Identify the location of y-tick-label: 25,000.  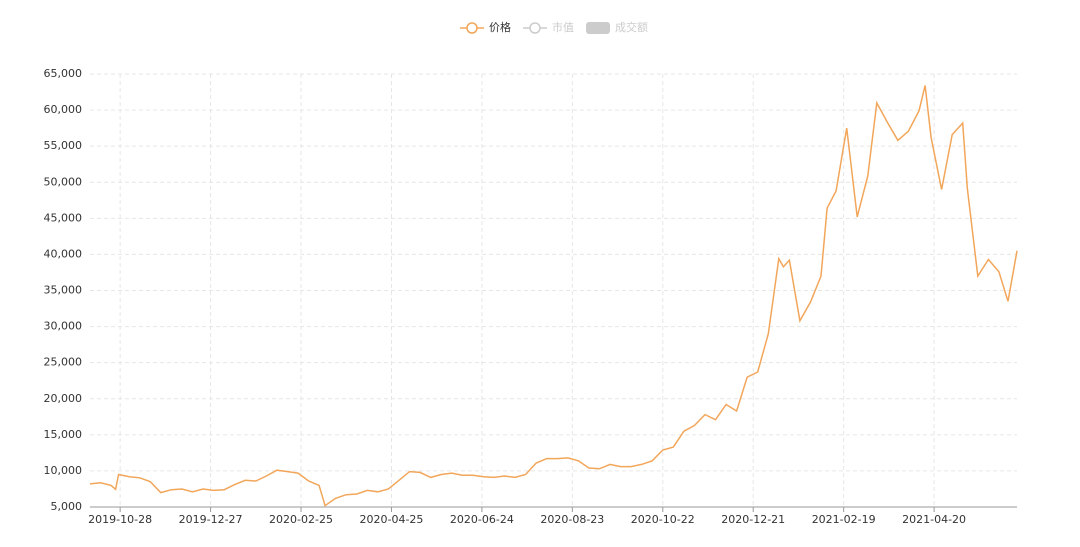
(63, 362).